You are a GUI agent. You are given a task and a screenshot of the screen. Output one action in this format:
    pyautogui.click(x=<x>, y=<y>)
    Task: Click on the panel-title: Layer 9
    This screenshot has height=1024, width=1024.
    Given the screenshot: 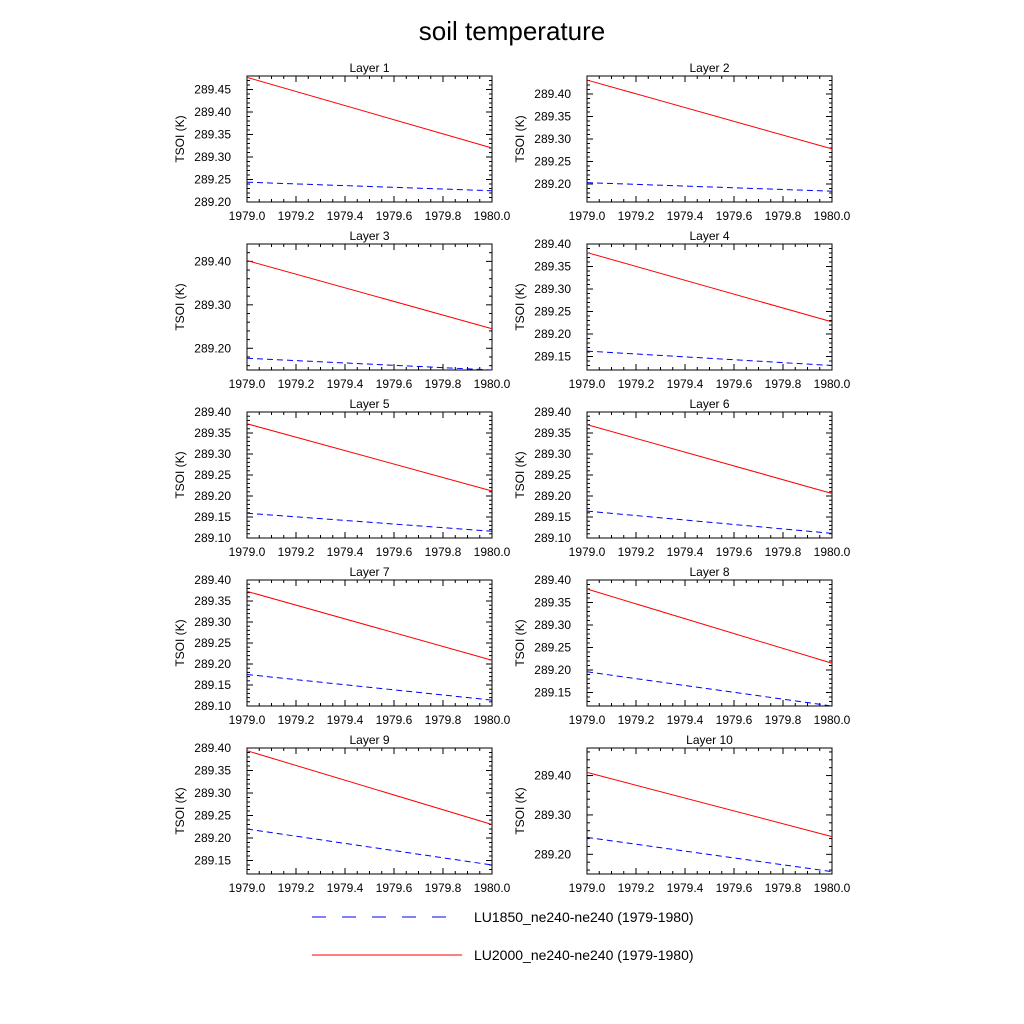 What is the action you would take?
    pyautogui.click(x=369, y=740)
    